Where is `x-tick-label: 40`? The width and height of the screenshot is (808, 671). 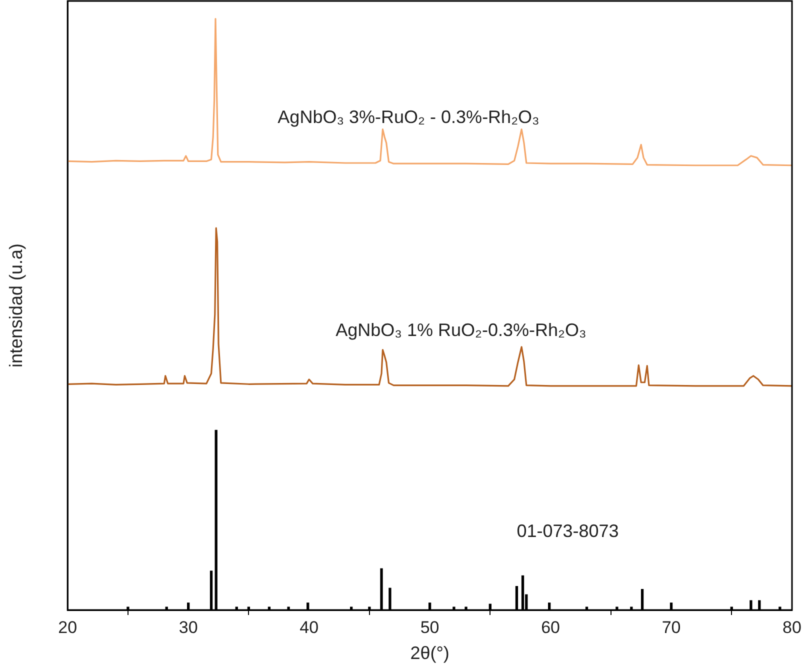 x-tick-label: 40 is located at coordinates (309, 627).